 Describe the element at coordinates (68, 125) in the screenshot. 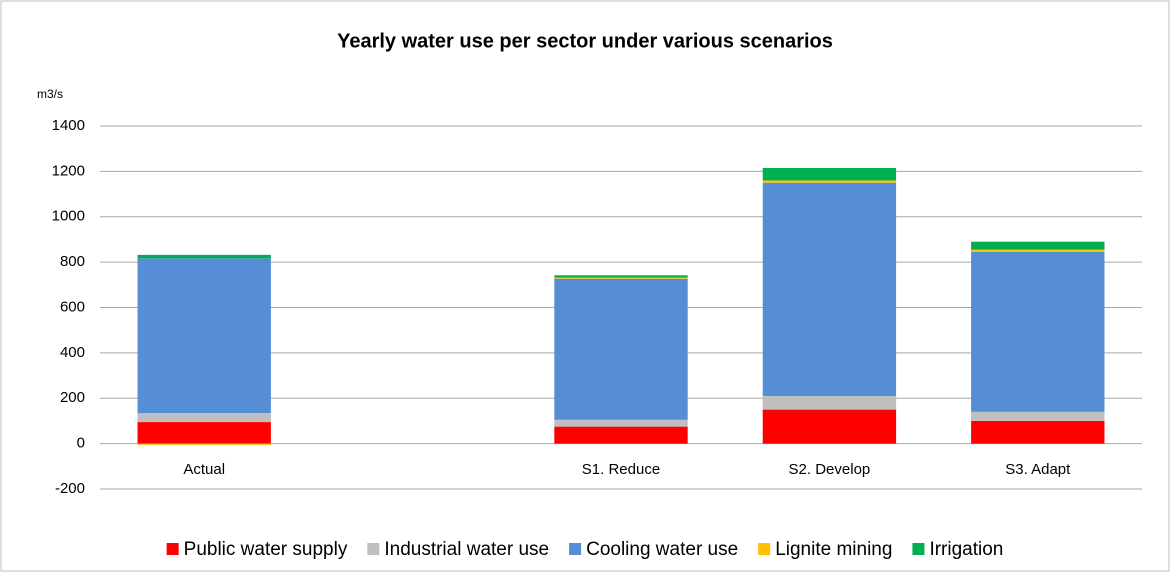

I see `y-tick-label: 1400` at that location.